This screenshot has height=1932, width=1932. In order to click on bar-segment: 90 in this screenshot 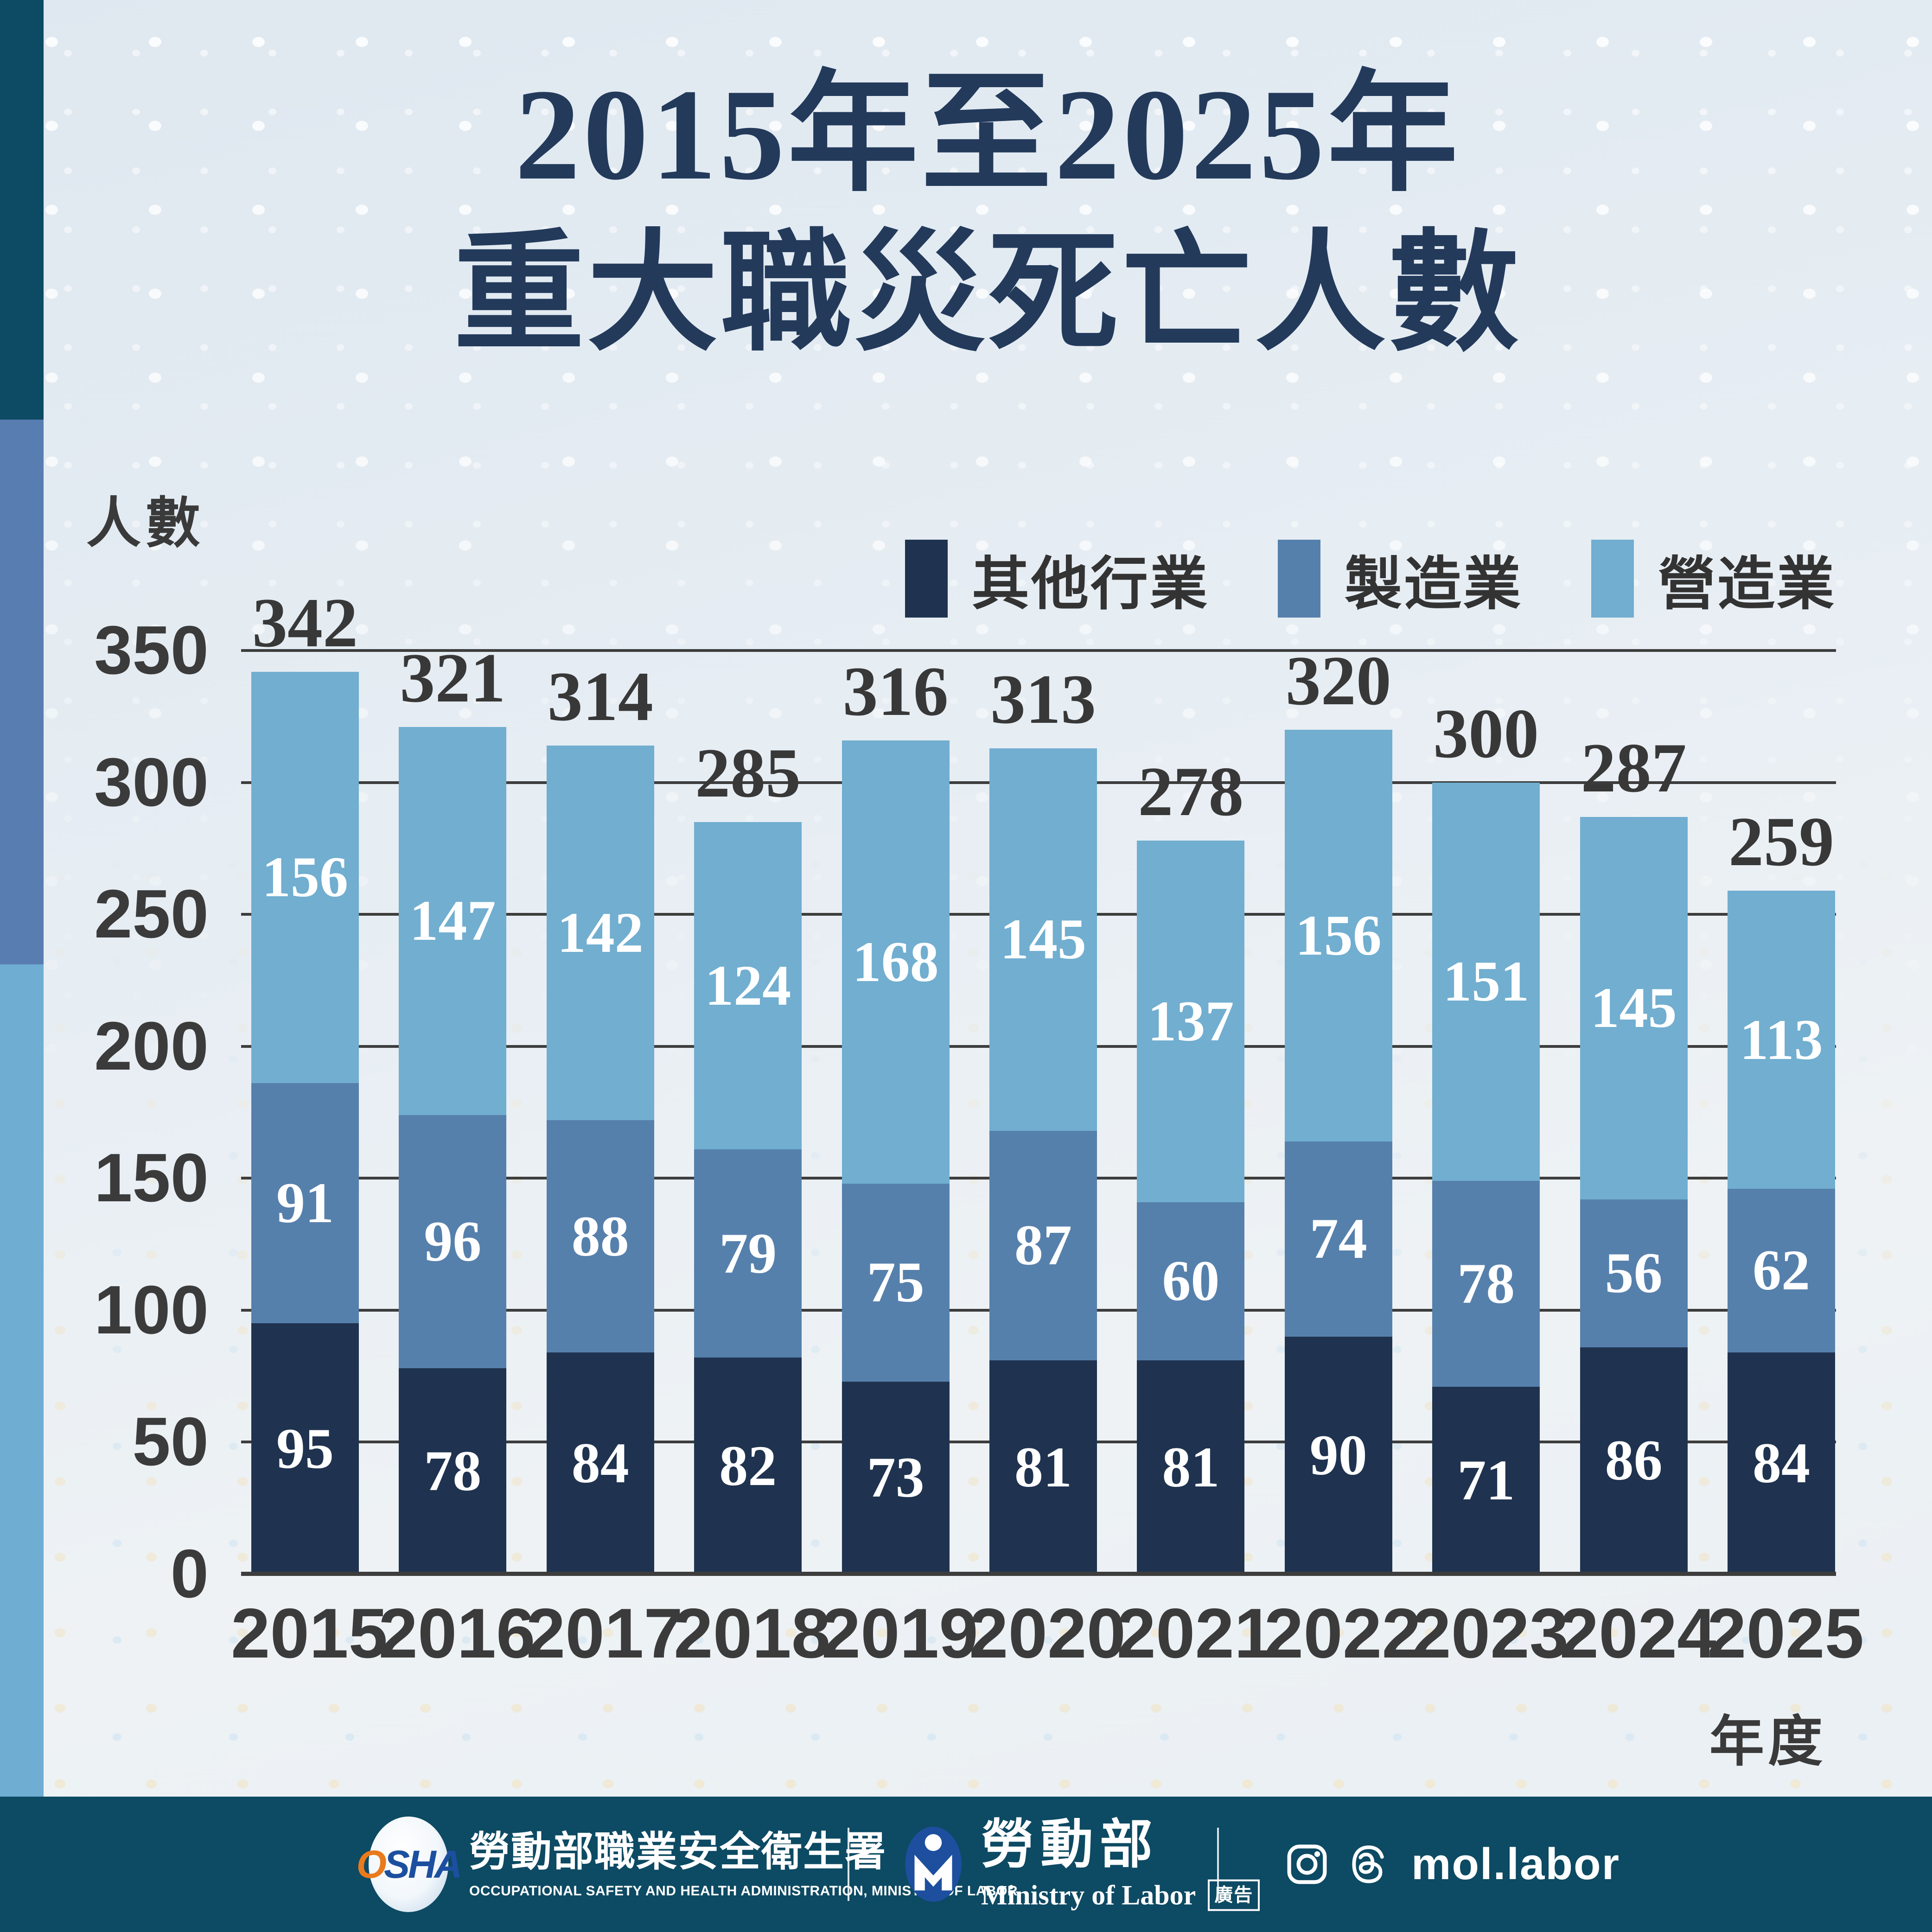, I will do `click(1338, 1455)`.